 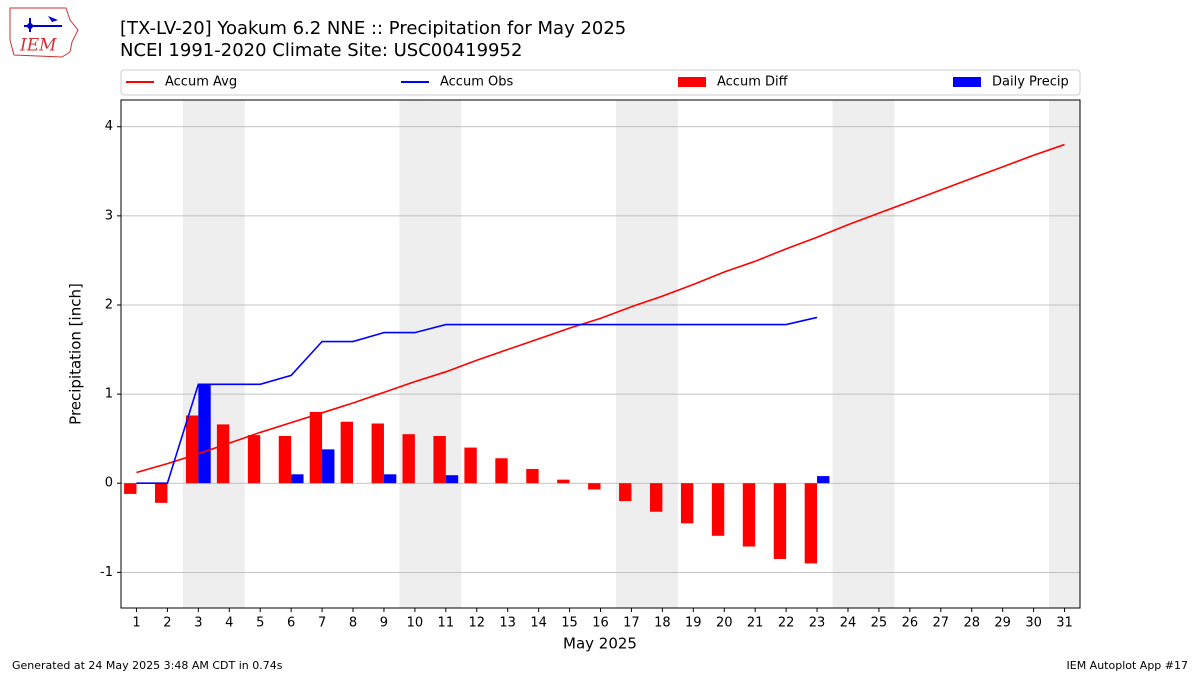 I want to click on logo: IEM, so click(x=44, y=32).